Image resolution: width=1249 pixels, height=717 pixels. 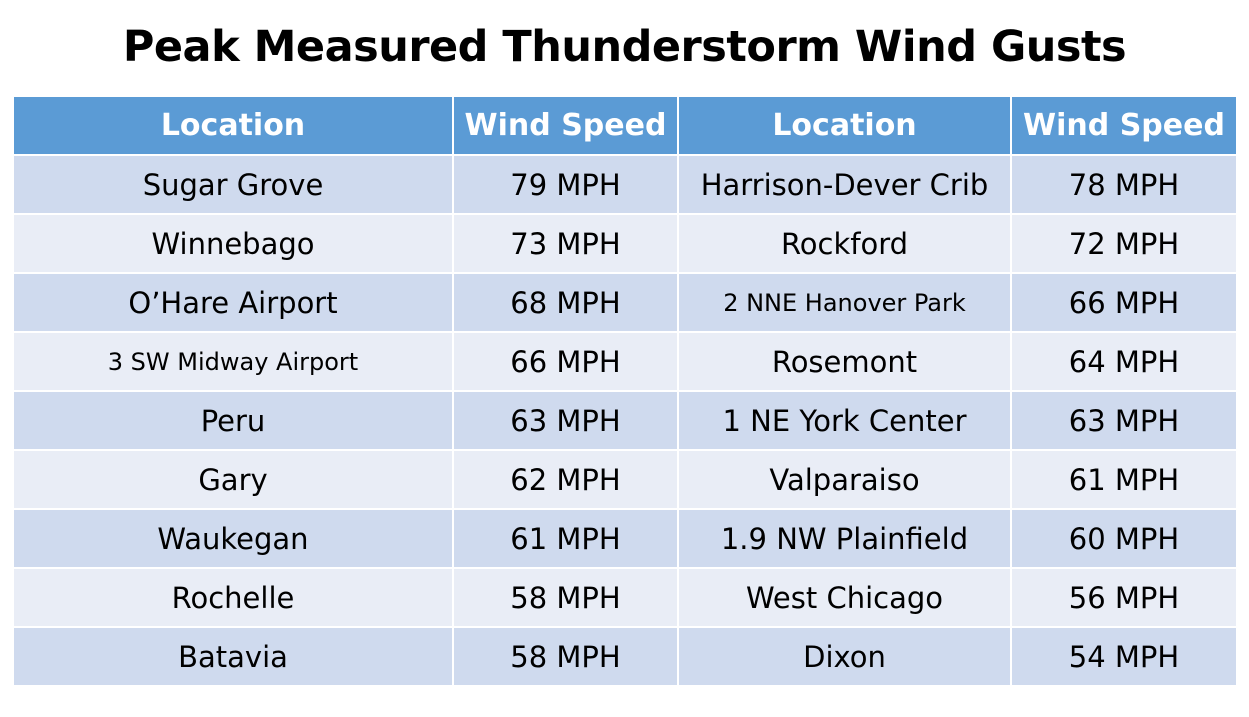 What do you see at coordinates (844, 597) in the screenshot?
I see `location-cell: West Chicago` at bounding box center [844, 597].